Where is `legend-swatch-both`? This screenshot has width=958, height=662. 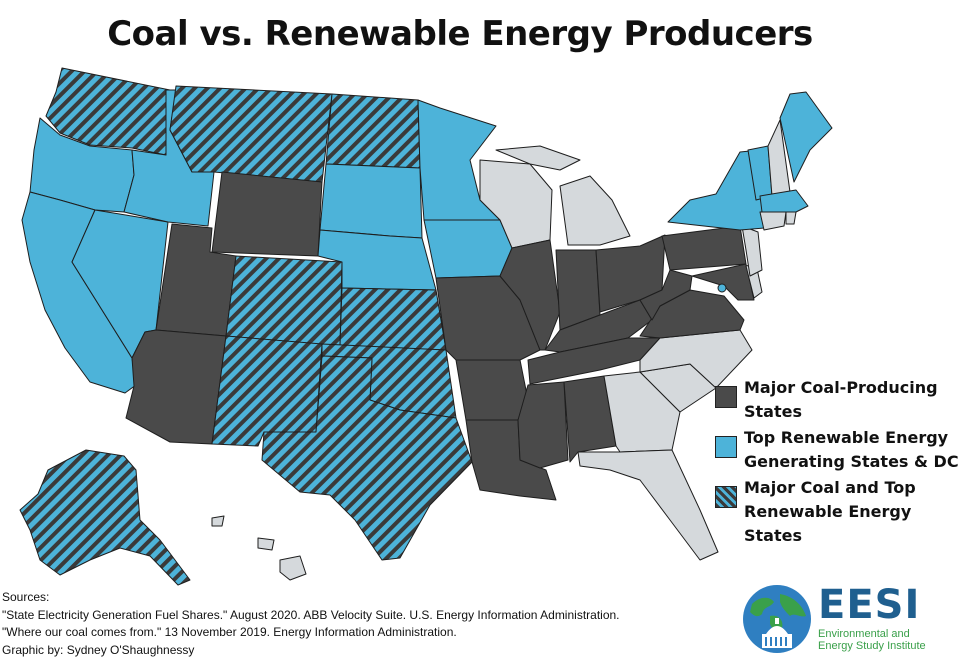 legend-swatch-both is located at coordinates (726, 497).